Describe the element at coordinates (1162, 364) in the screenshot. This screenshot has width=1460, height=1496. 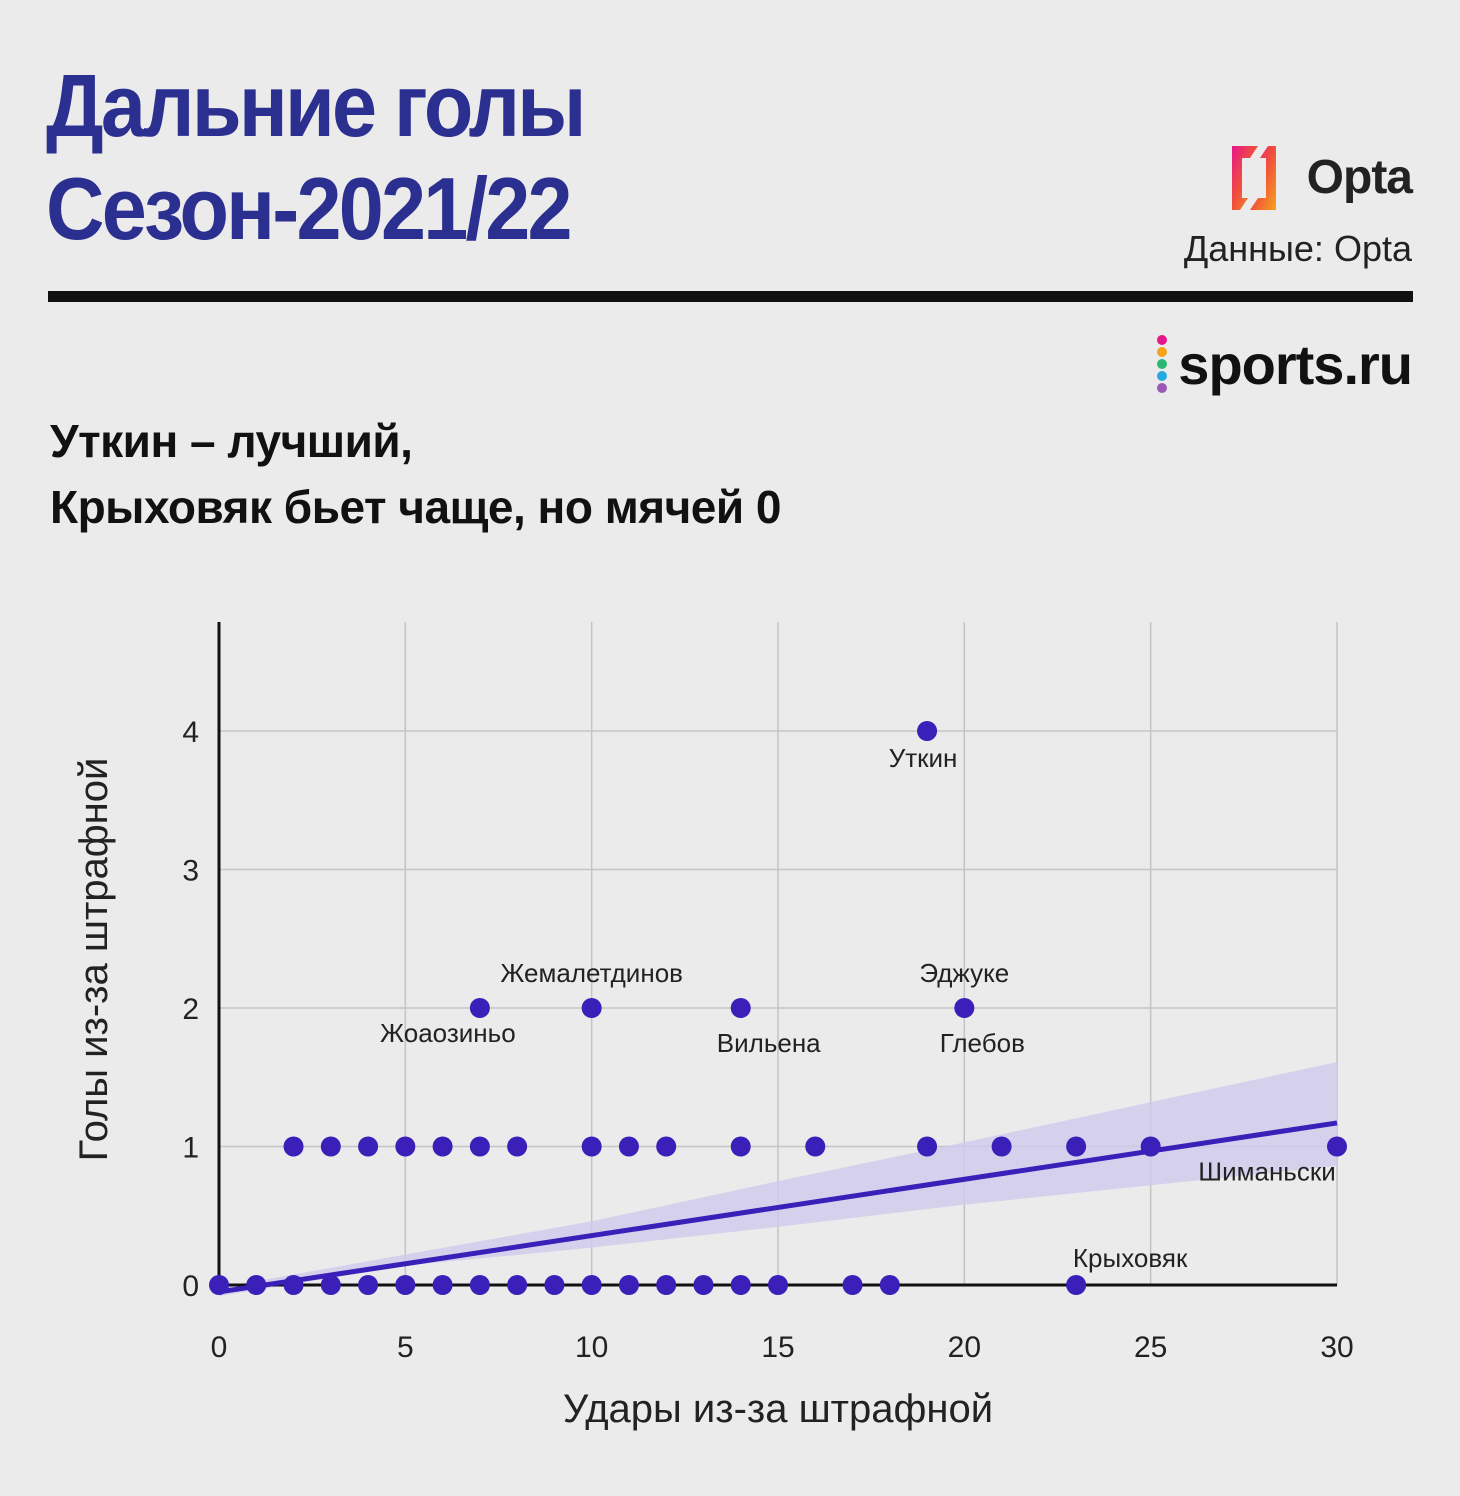
I see `sports-dots-icon` at that location.